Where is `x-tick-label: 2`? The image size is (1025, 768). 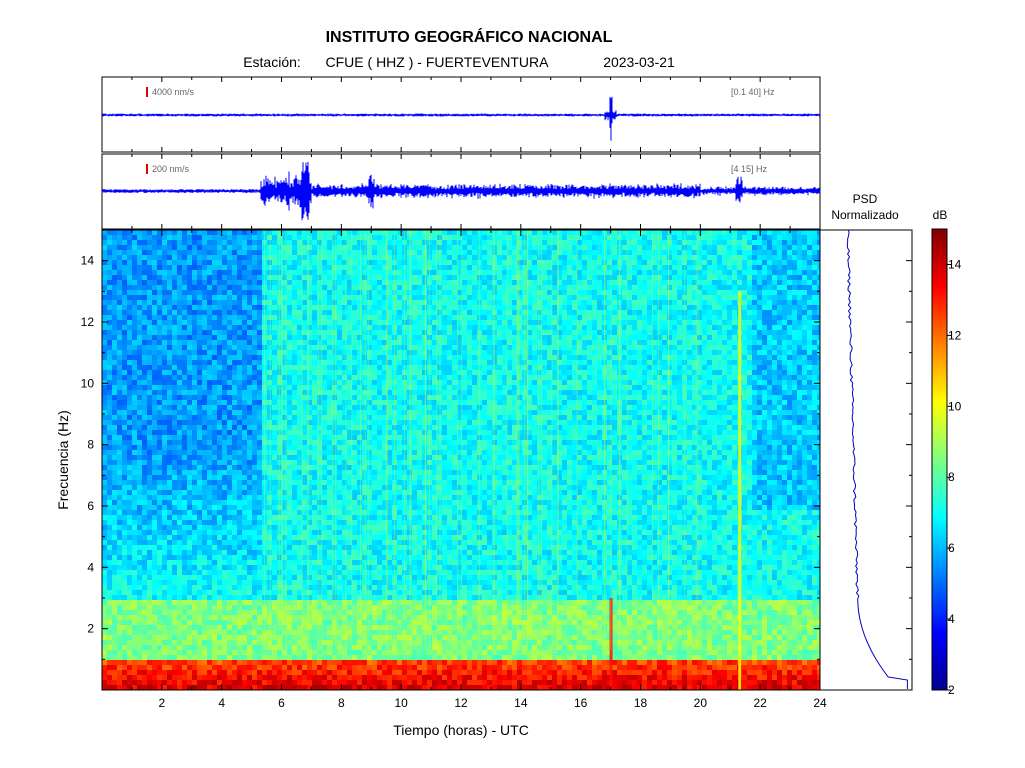
x-tick-label: 2 is located at coordinates (161, 703).